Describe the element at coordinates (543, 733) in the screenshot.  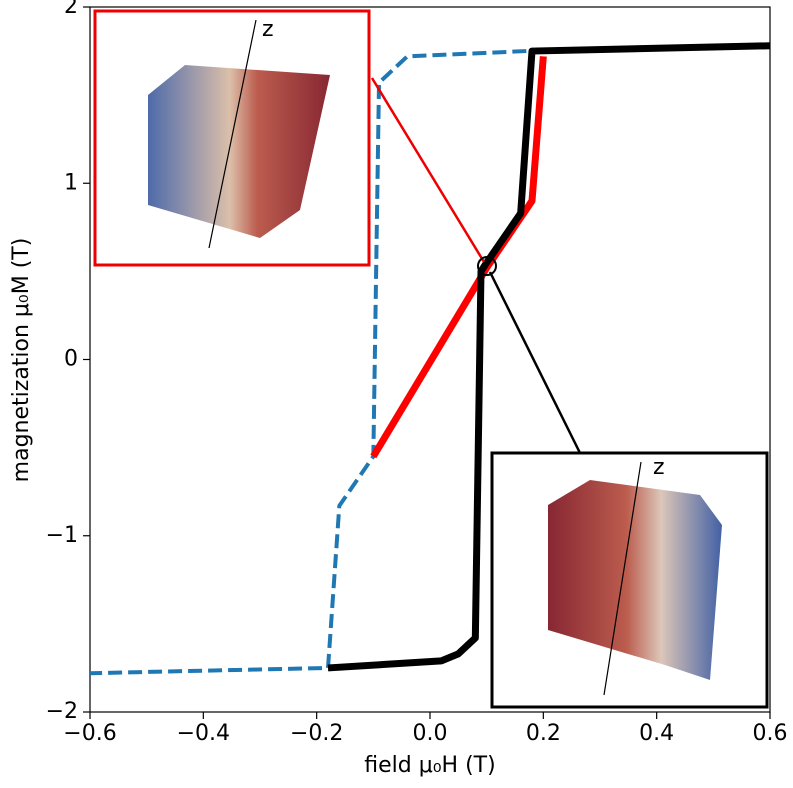
I see `x-tick-label: 0.2` at that location.